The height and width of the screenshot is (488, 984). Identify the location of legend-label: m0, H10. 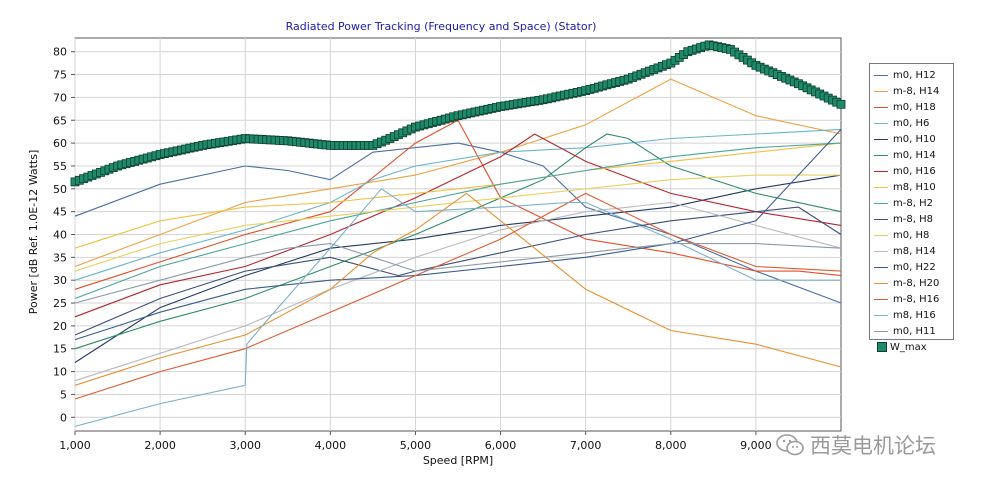
(914, 139).